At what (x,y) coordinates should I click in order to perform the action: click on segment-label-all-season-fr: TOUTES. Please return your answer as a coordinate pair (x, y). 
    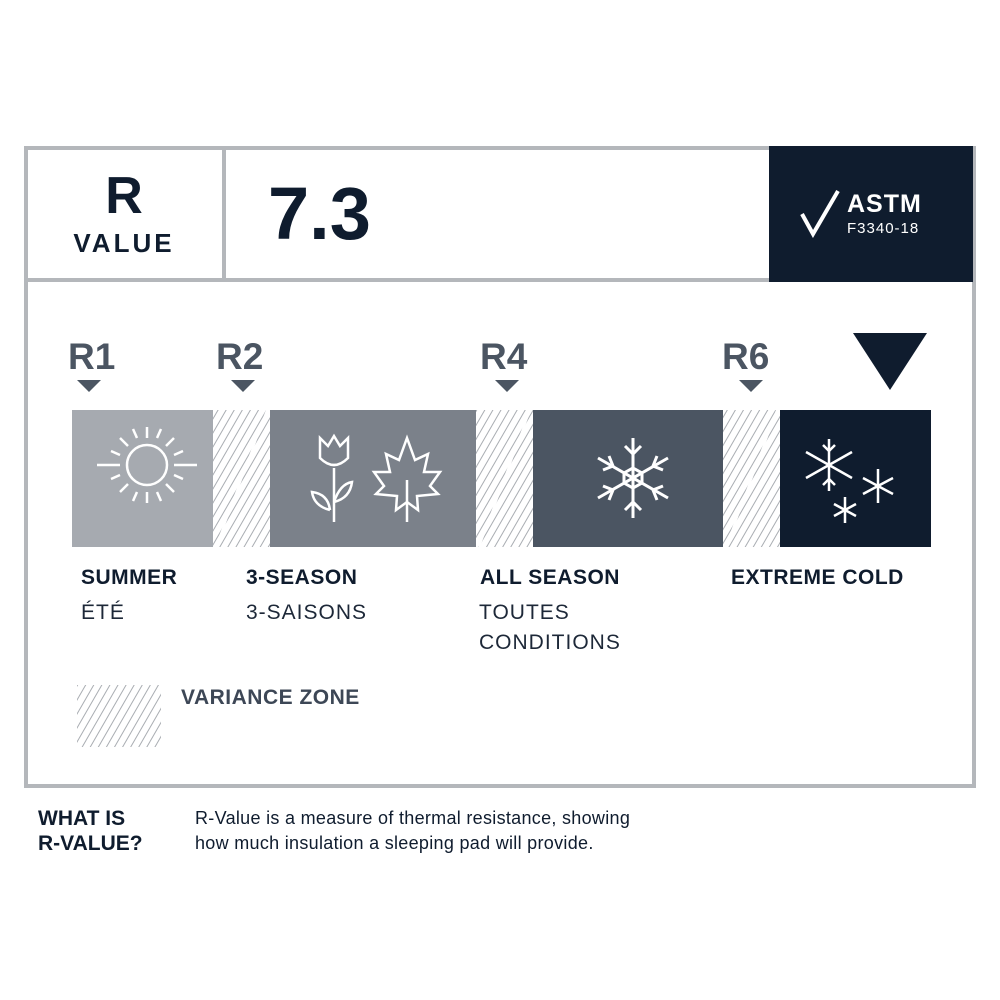
    Looking at the image, I should click on (524, 612).